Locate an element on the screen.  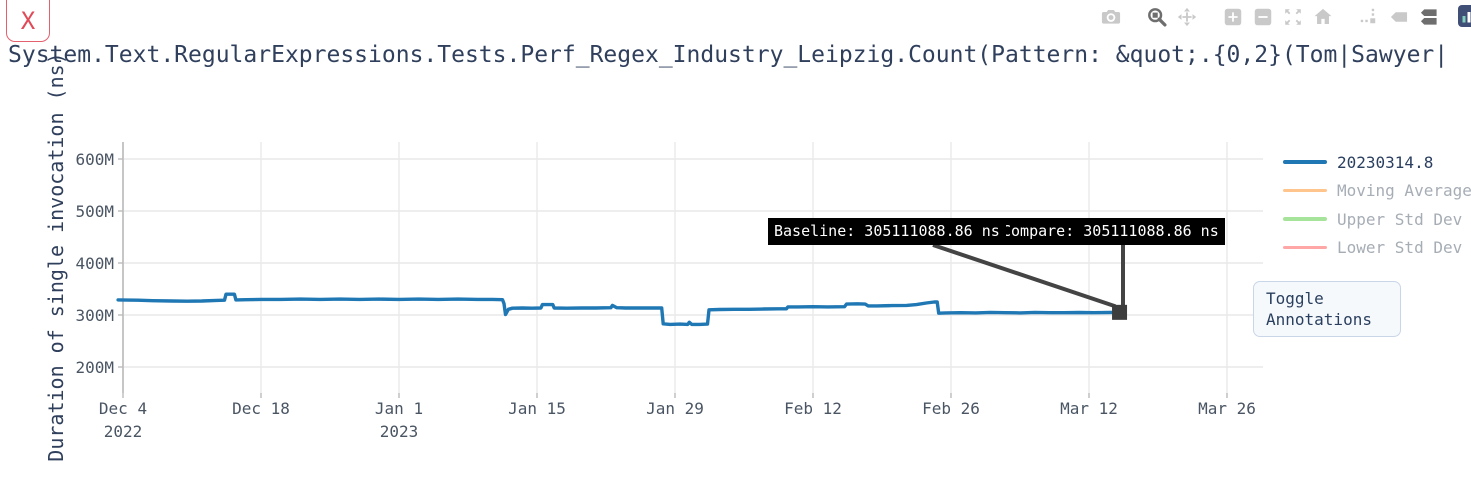
legend-item-upper-std-dev: Upper Std Dev is located at coordinates (1377, 219).